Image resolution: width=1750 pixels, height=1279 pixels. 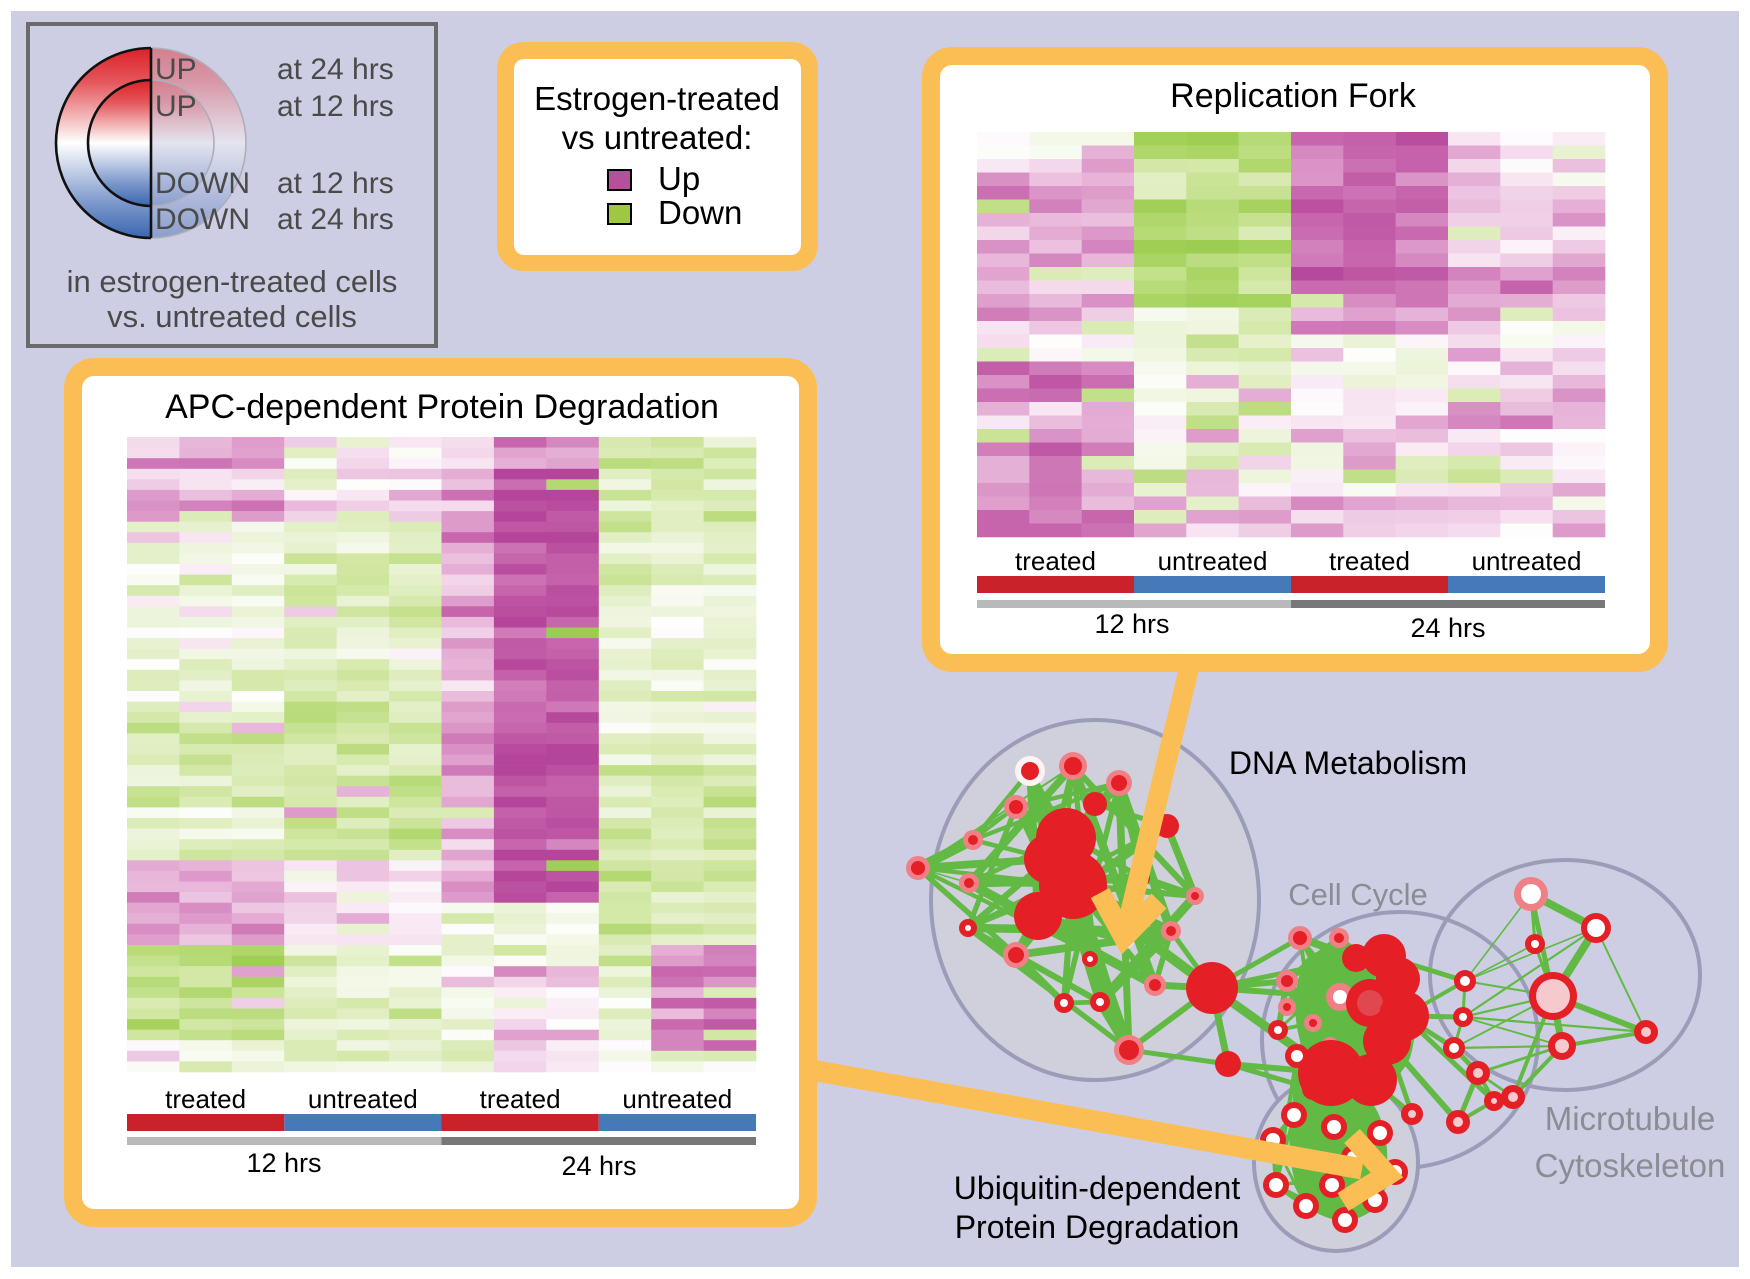 What do you see at coordinates (442, 407) in the screenshot?
I see `svg-text:APC-dependent Protein Degradat: APC-dependent Protein Degradation` at bounding box center [442, 407].